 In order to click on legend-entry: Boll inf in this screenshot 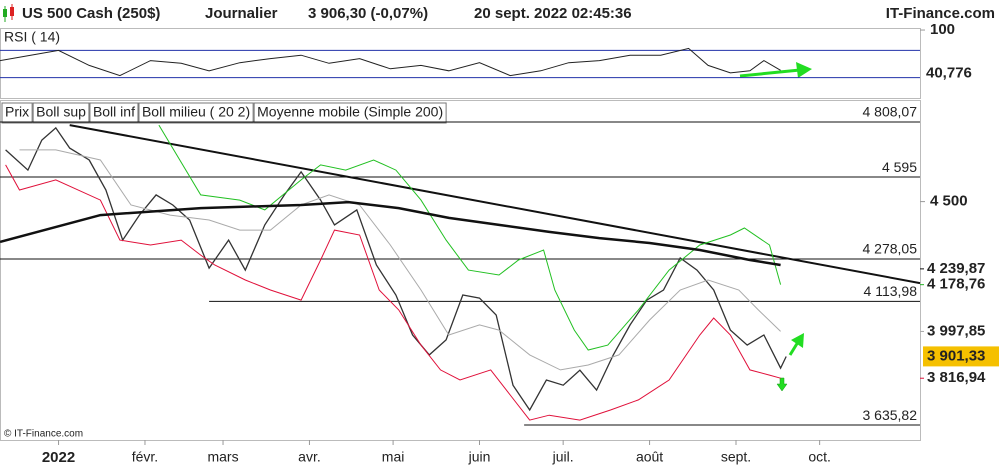, I will do `click(114, 112)`.